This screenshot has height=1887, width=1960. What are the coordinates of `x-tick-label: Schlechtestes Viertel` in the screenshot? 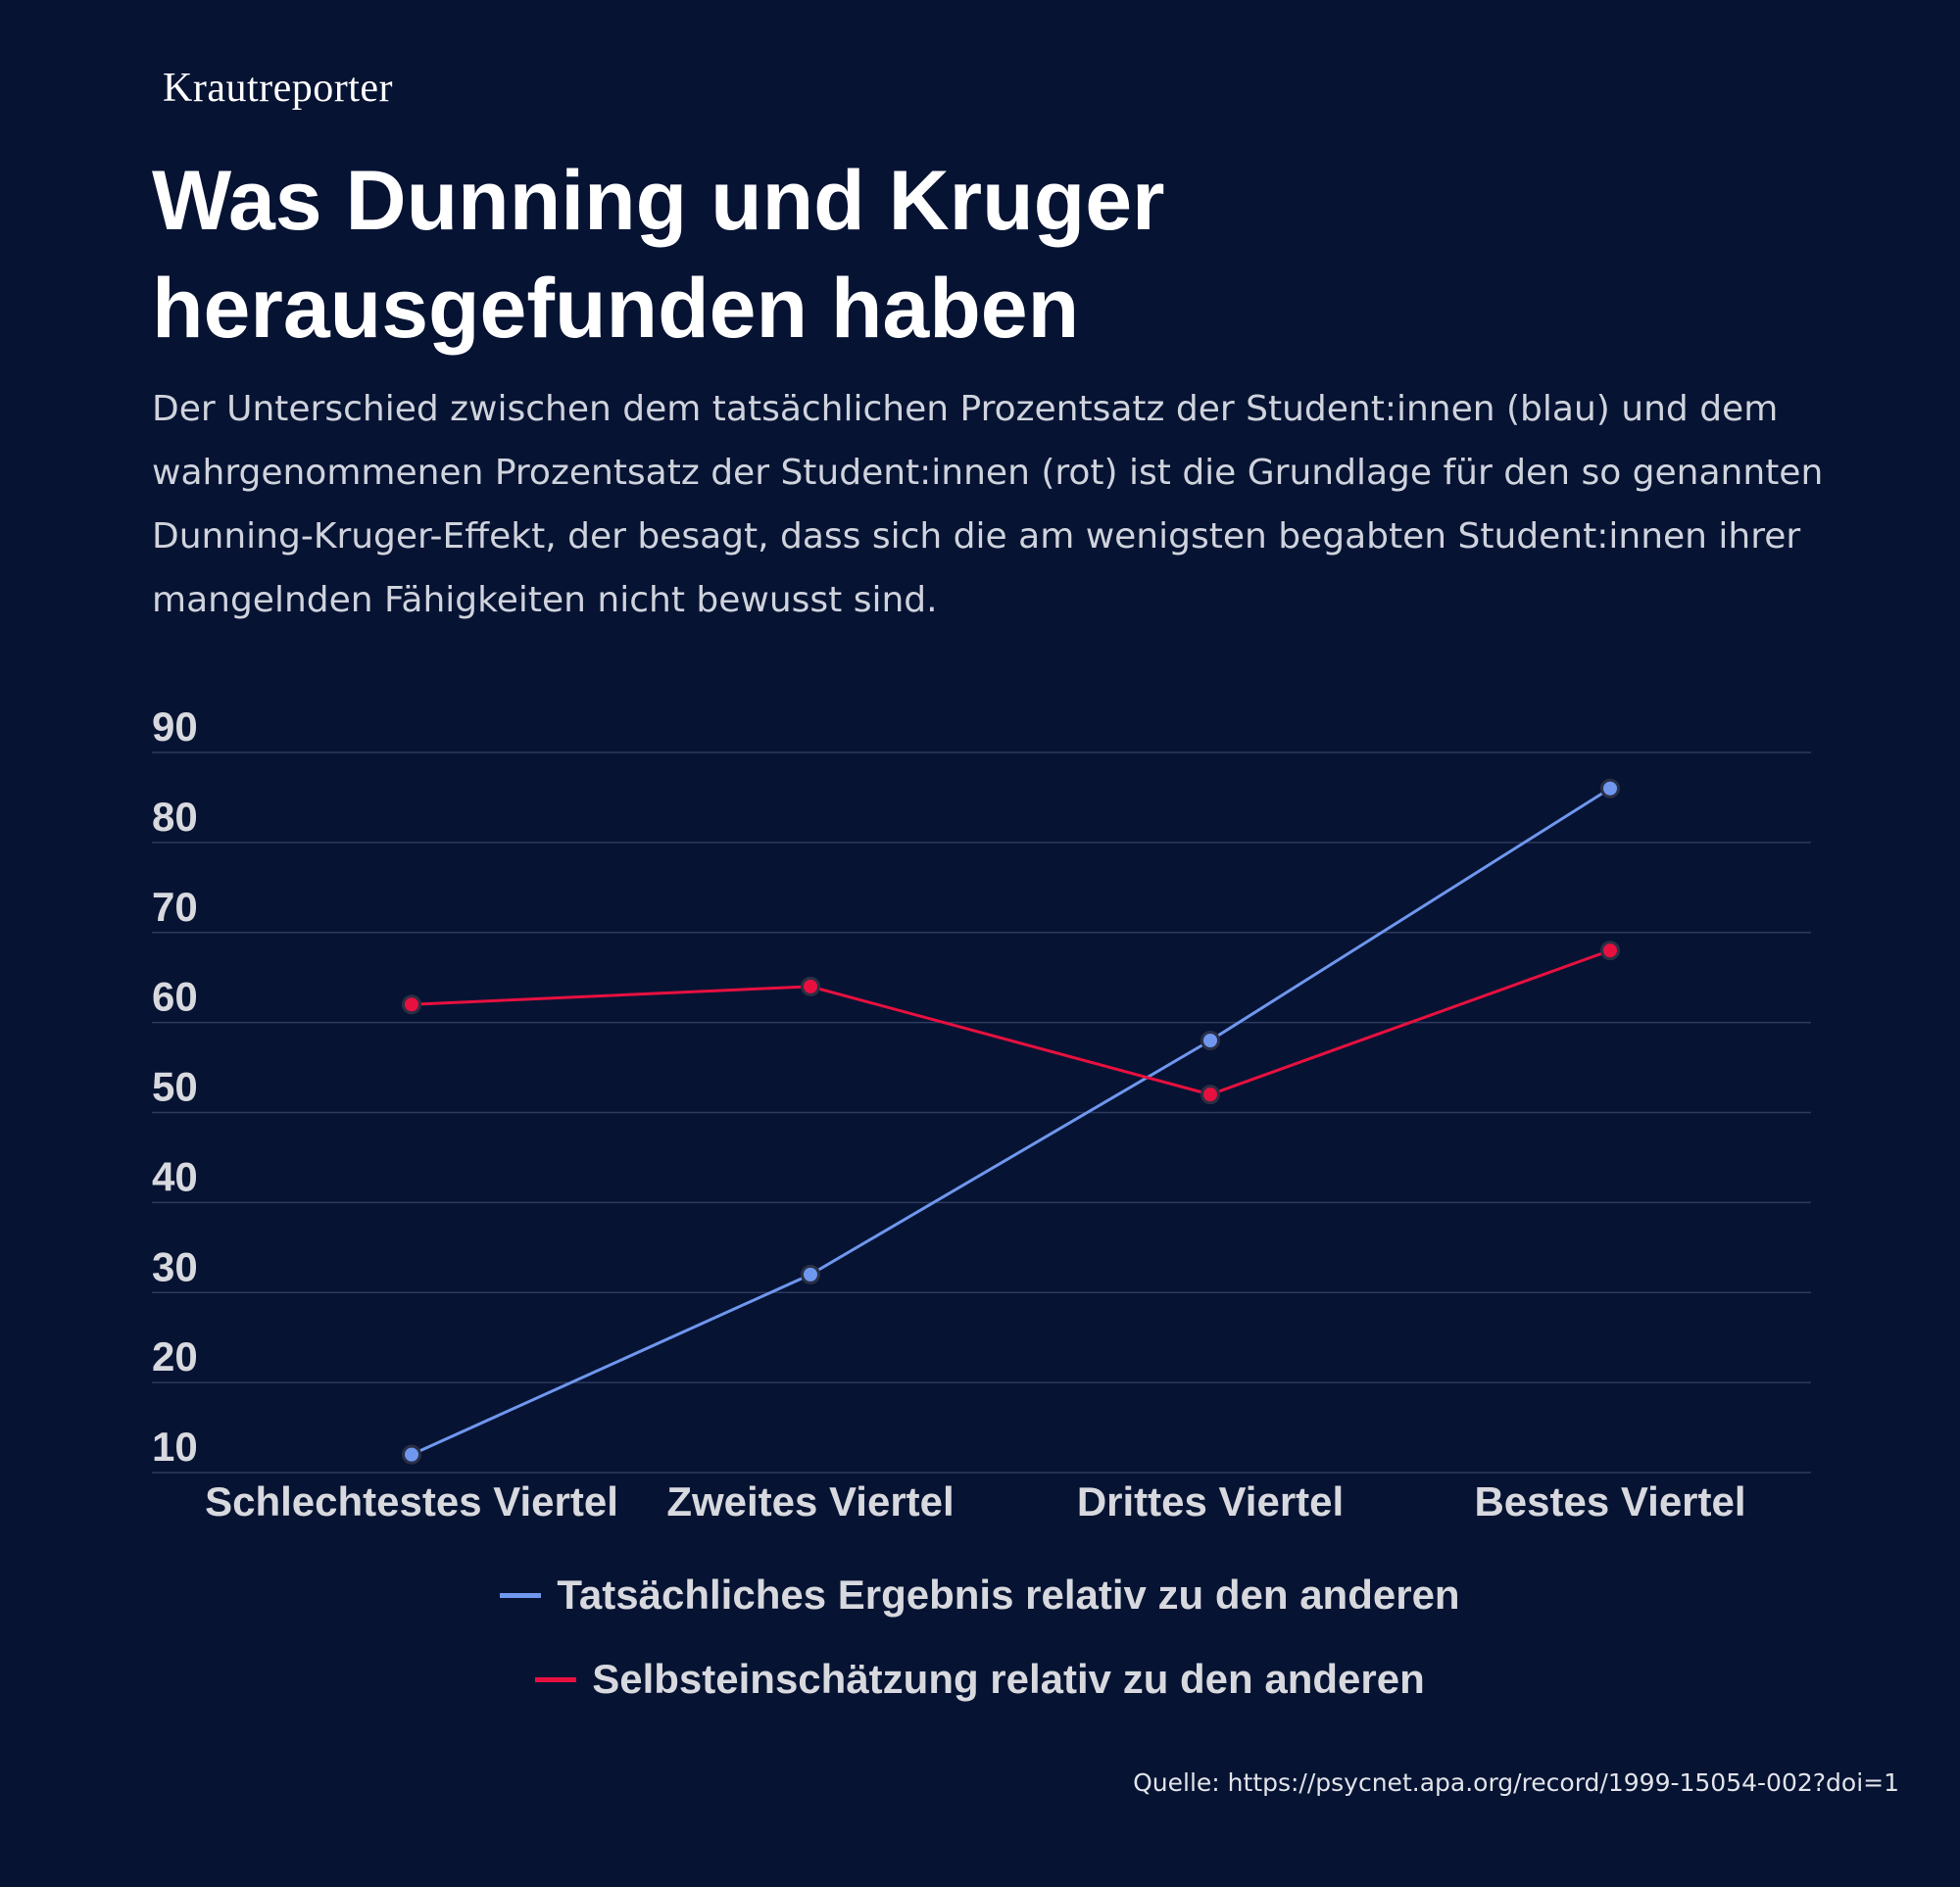 It's located at (411, 1501).